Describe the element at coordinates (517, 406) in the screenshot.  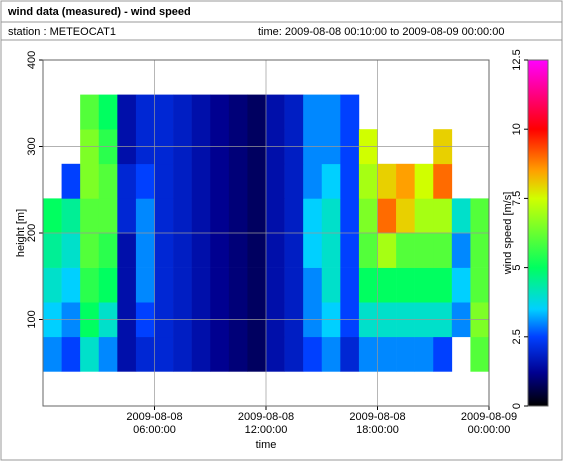
I see `colorbar-tick-label: 0` at that location.